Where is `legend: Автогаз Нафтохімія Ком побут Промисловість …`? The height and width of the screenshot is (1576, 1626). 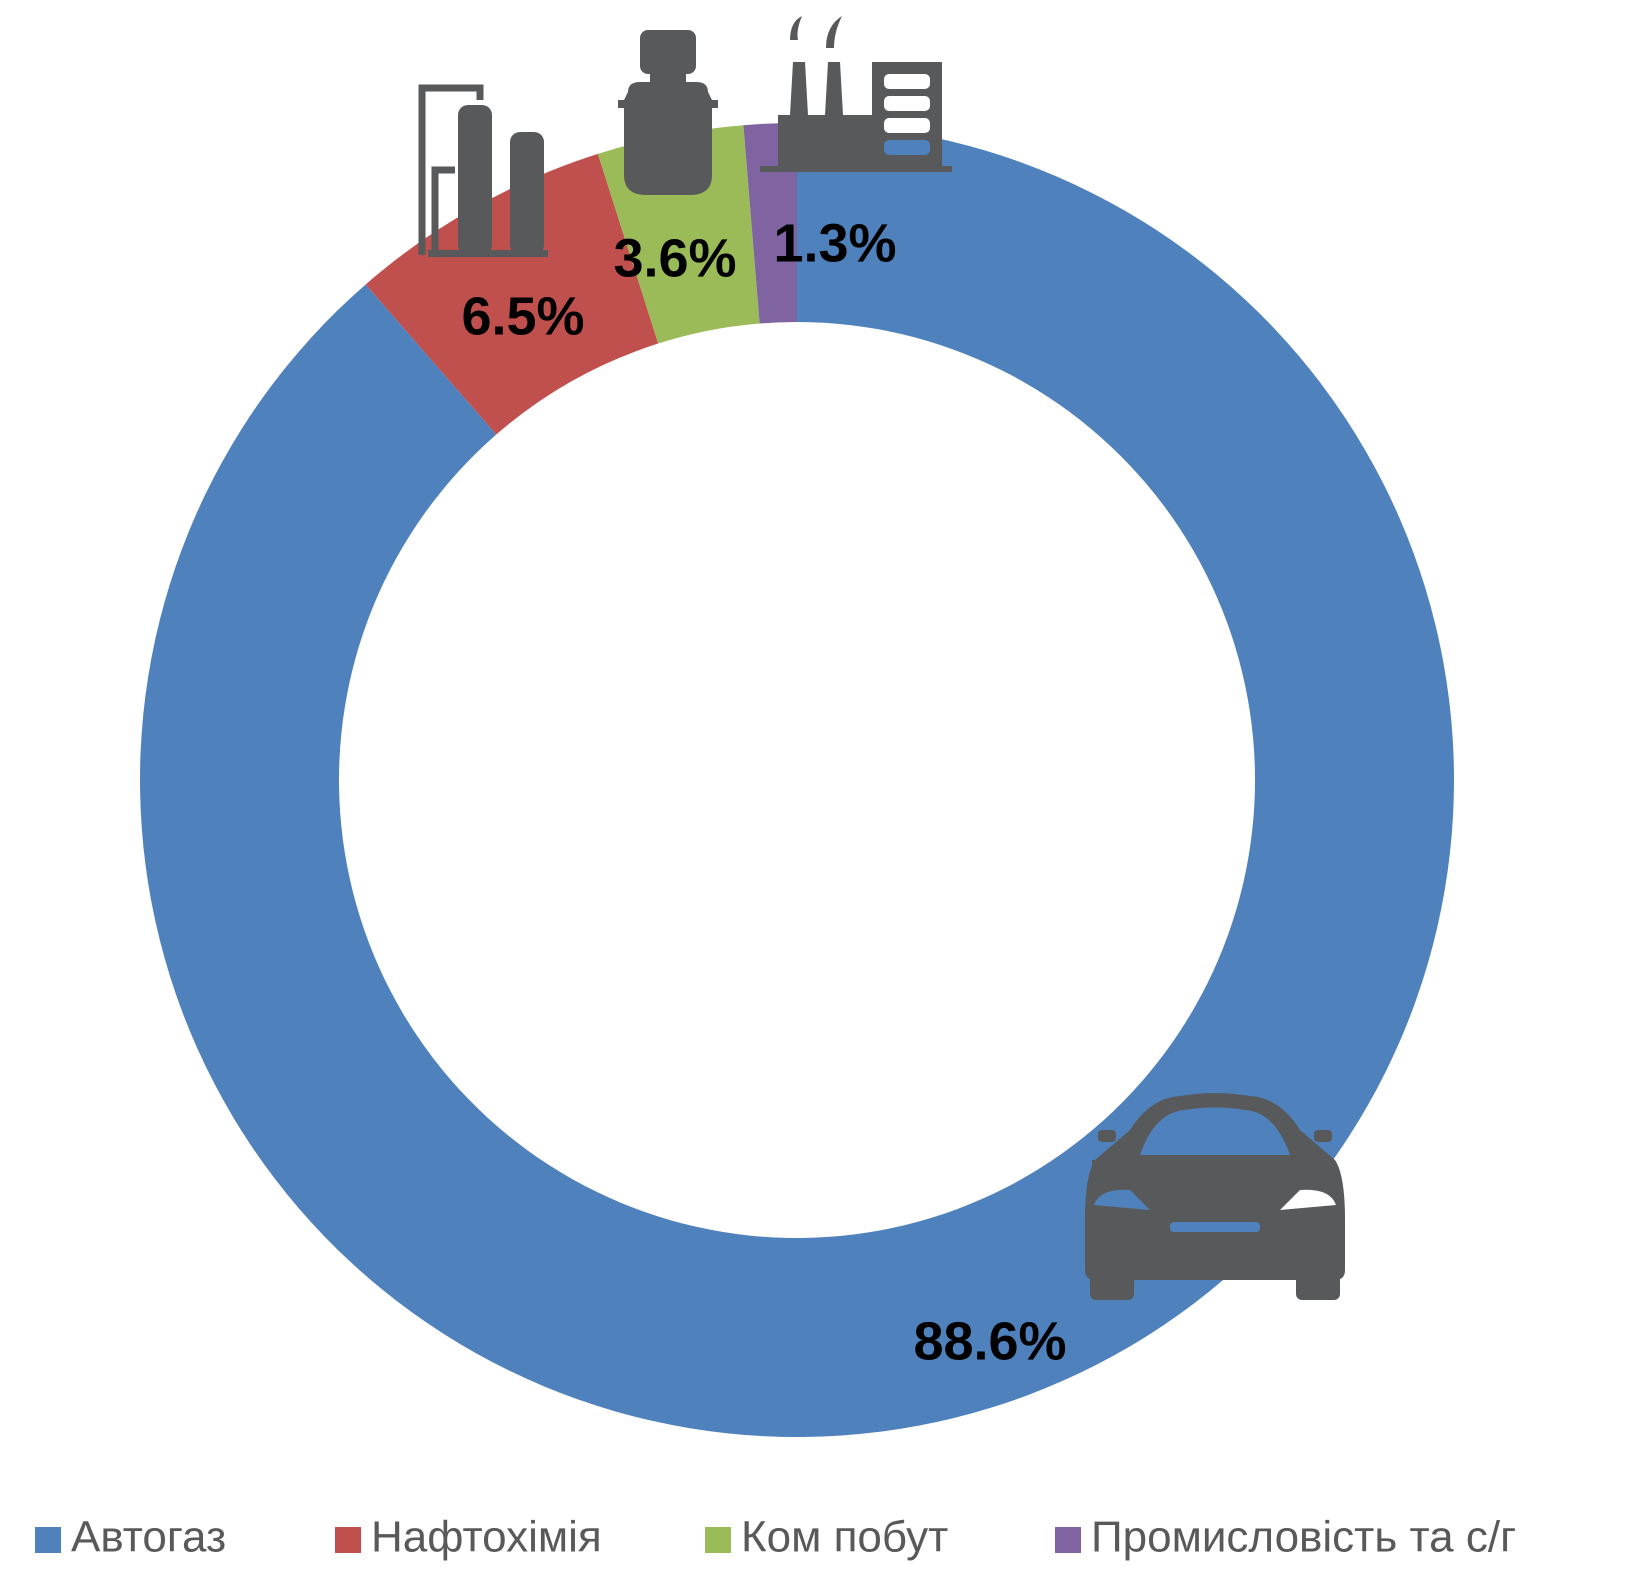 legend: Автогаз Нафтохімія Ком побут Промисловість … is located at coordinates (775, 1537).